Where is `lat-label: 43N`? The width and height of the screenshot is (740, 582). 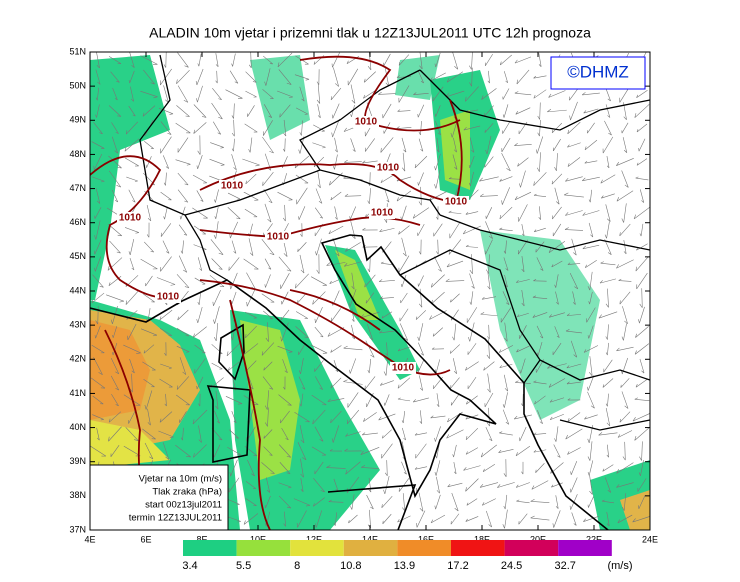 lat-label: 43N is located at coordinates (77, 325).